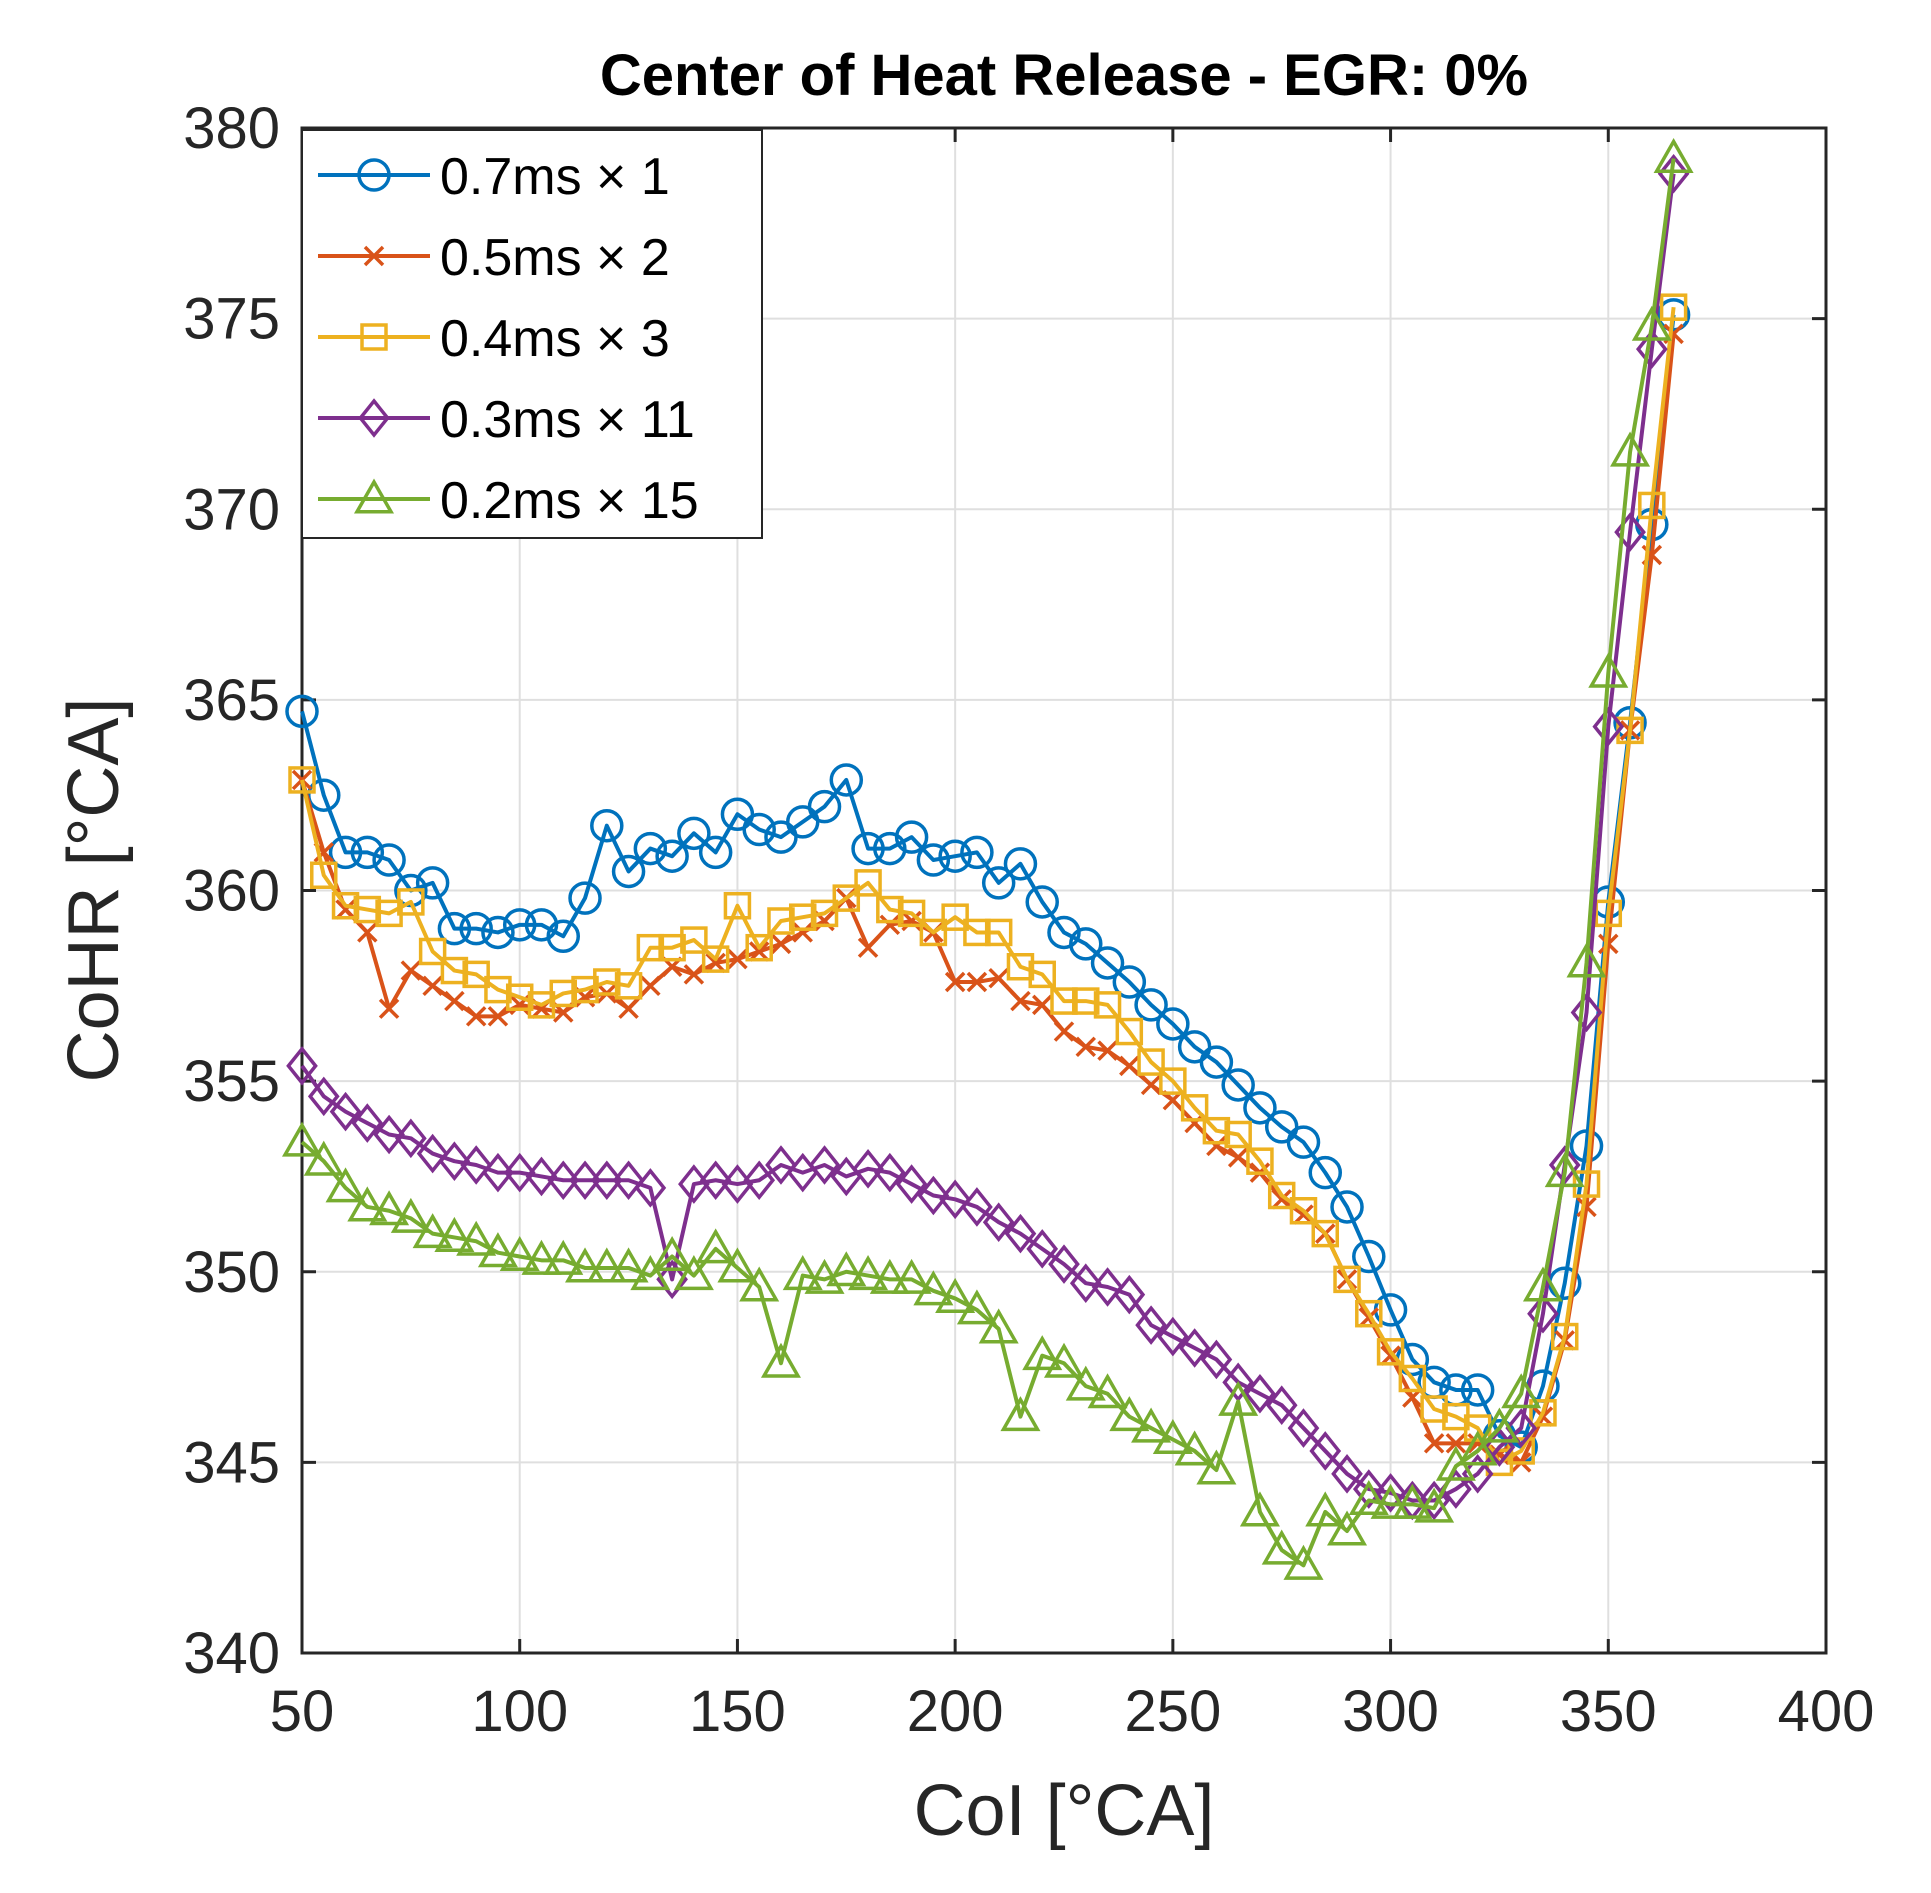 Image resolution: width=1931 pixels, height=1893 pixels. What do you see at coordinates (231, 1081) in the screenshot?
I see `y-tick-label: 355` at bounding box center [231, 1081].